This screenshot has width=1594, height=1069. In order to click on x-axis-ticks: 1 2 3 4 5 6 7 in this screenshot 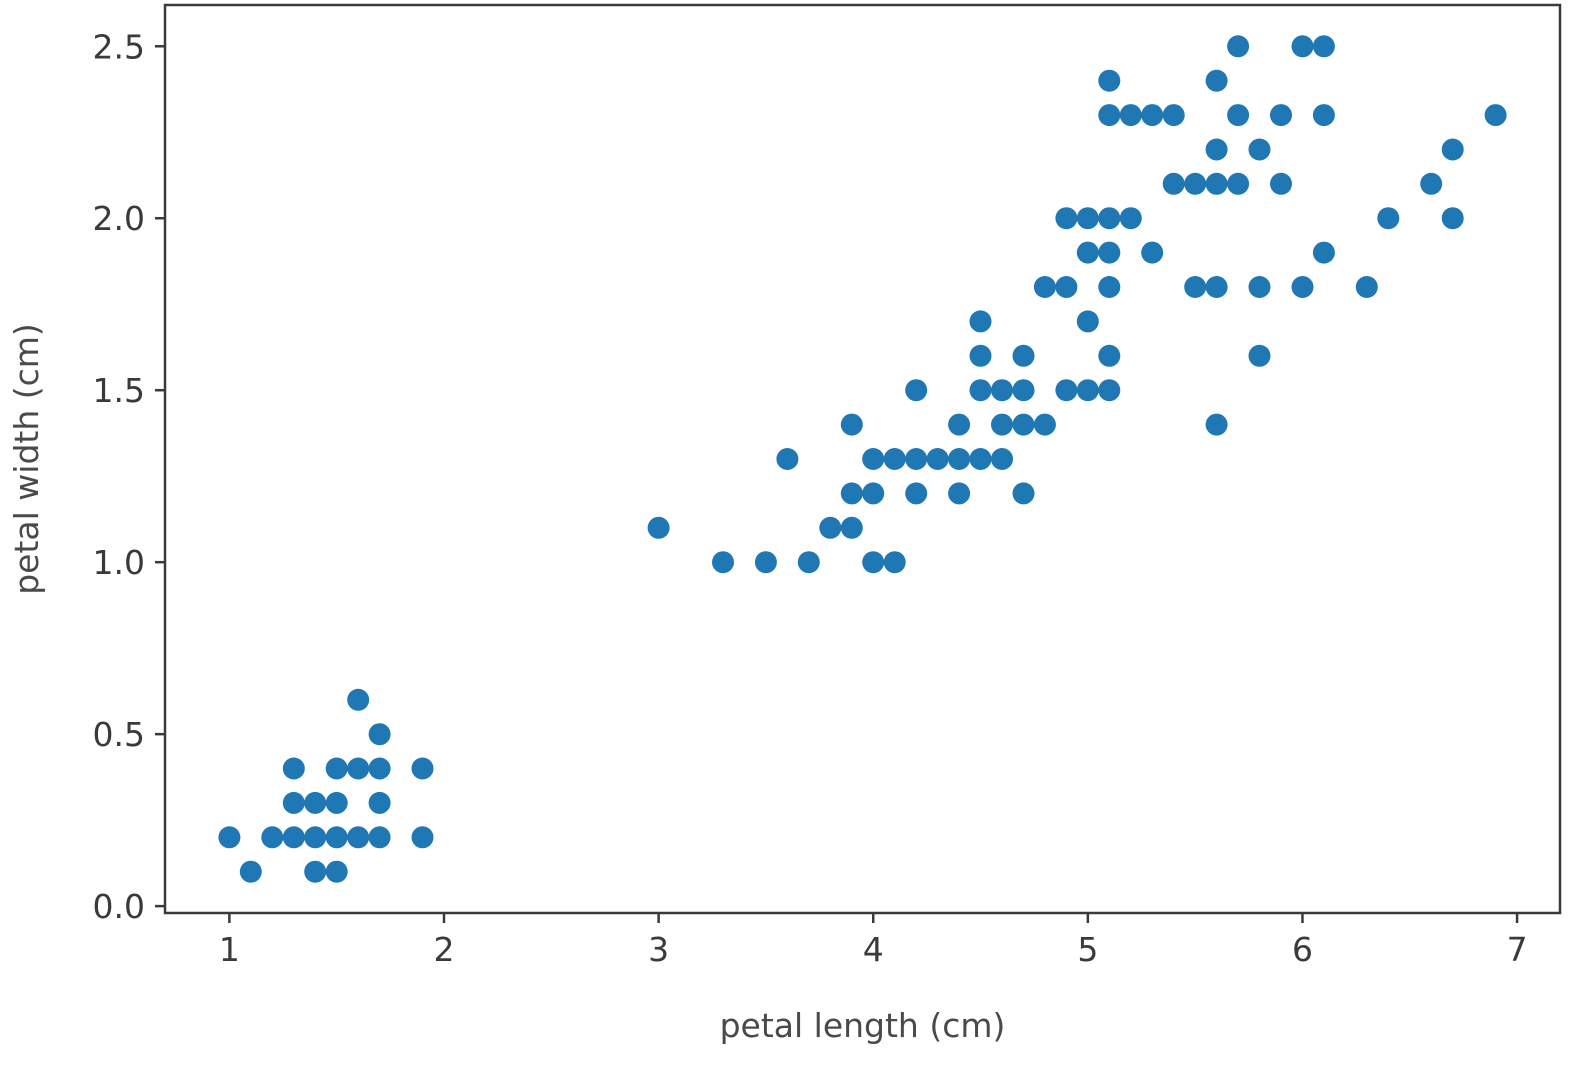, I will do `click(873, 941)`.